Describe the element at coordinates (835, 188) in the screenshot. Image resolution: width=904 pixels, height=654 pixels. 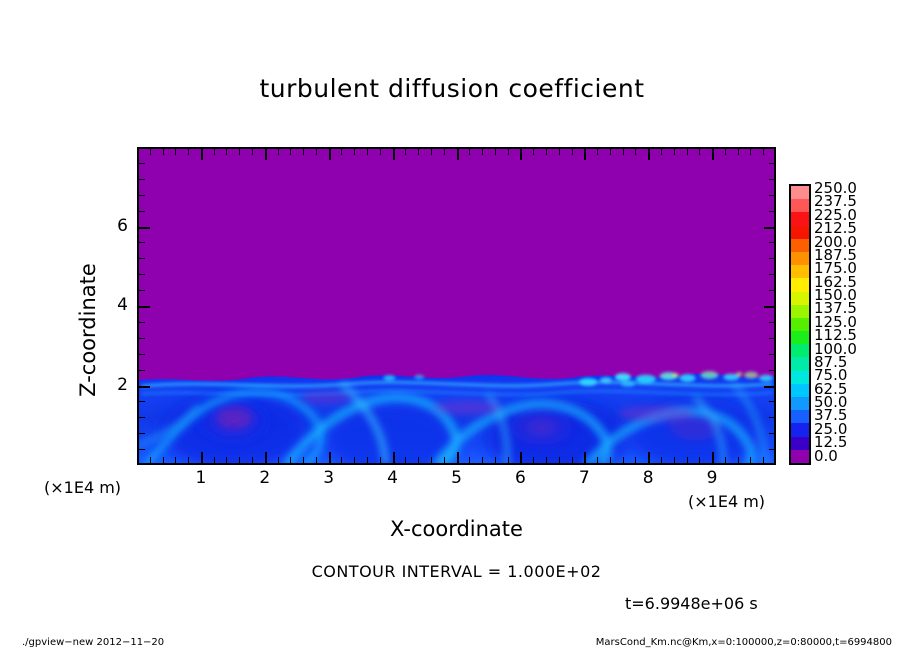
I see `colorbar-label: 250.0` at that location.